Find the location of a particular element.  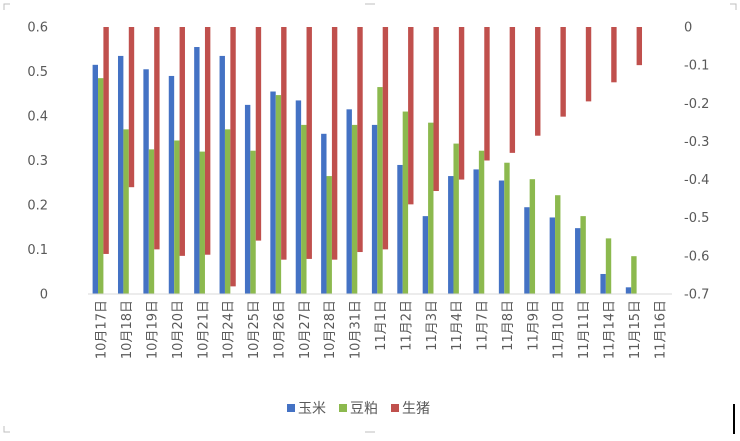

right-tick-label: -0.3 is located at coordinates (696, 142).